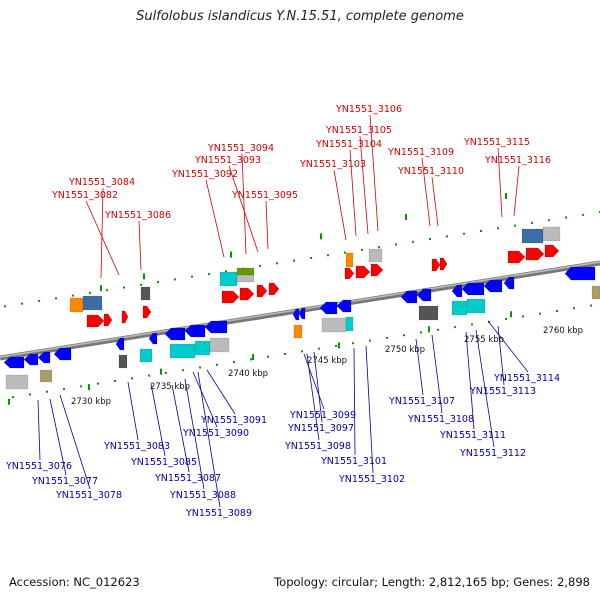 The width and height of the screenshot is (600, 600). Describe the element at coordinates (320, 428) in the screenshot. I see `gene-label: YN1551_3097` at that location.